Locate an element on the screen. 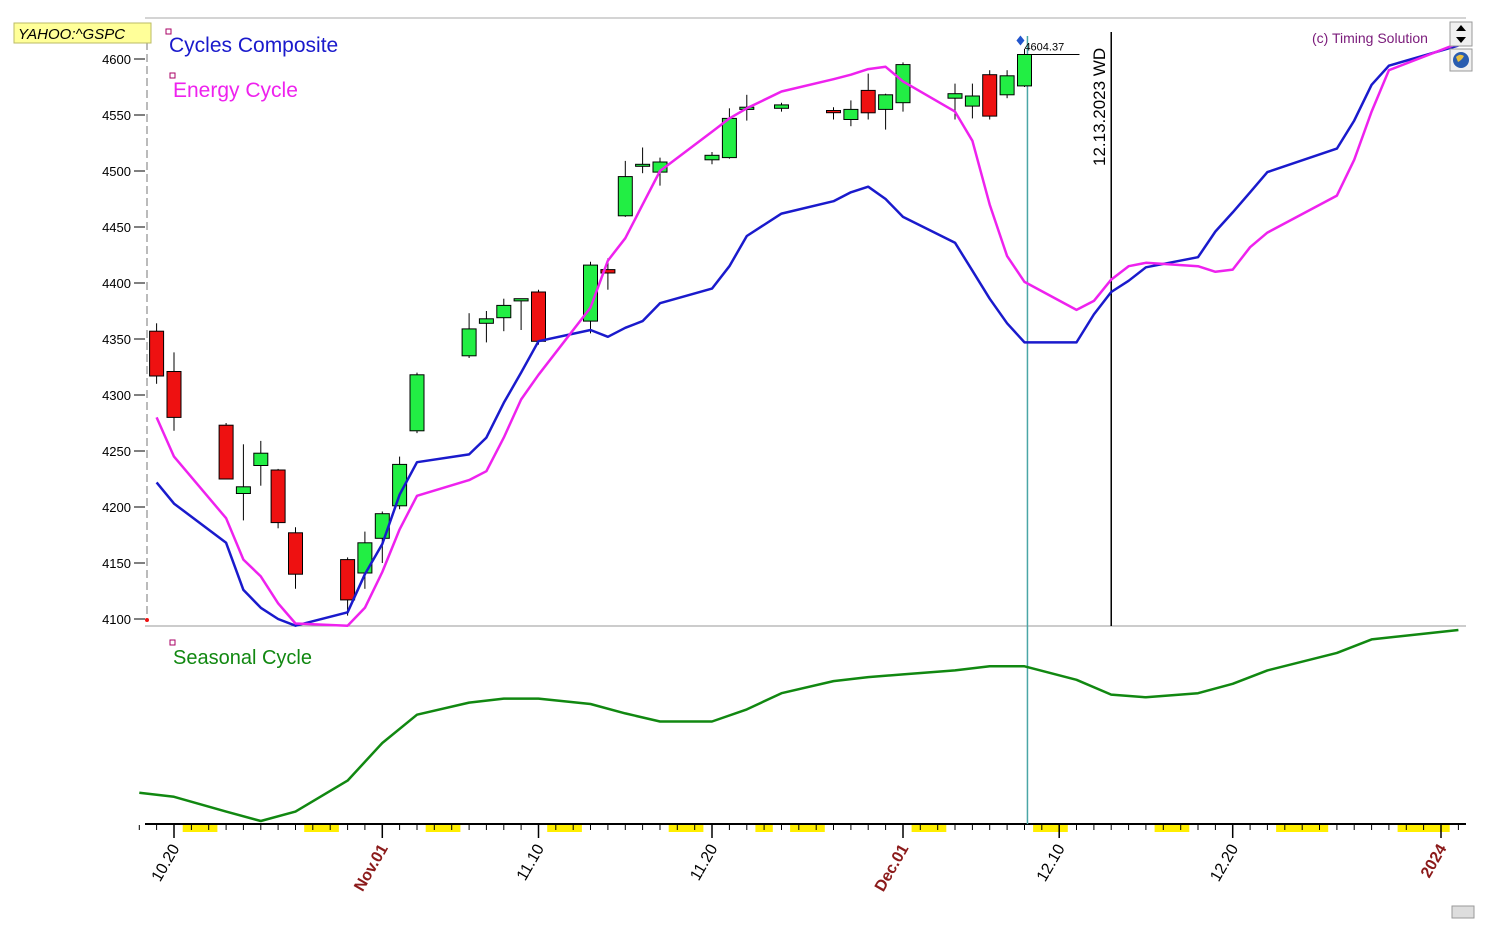 The height and width of the screenshot is (925, 1492). legend-handle-seasonal is located at coordinates (172, 642).